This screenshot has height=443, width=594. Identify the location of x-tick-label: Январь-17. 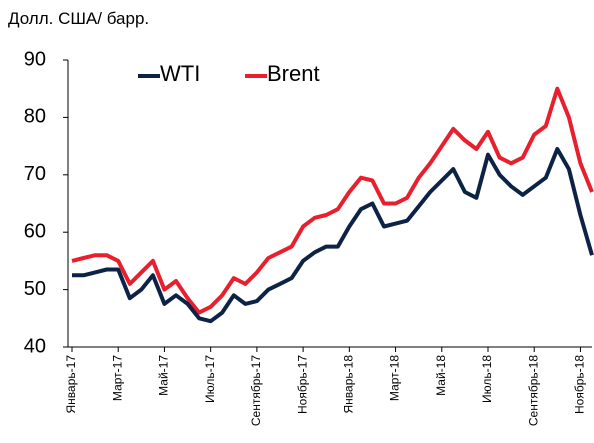
(71, 384).